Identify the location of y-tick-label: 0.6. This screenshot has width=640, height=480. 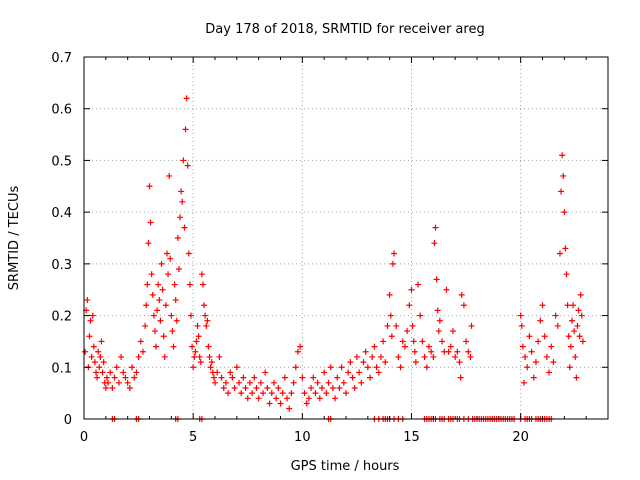
(61, 110).